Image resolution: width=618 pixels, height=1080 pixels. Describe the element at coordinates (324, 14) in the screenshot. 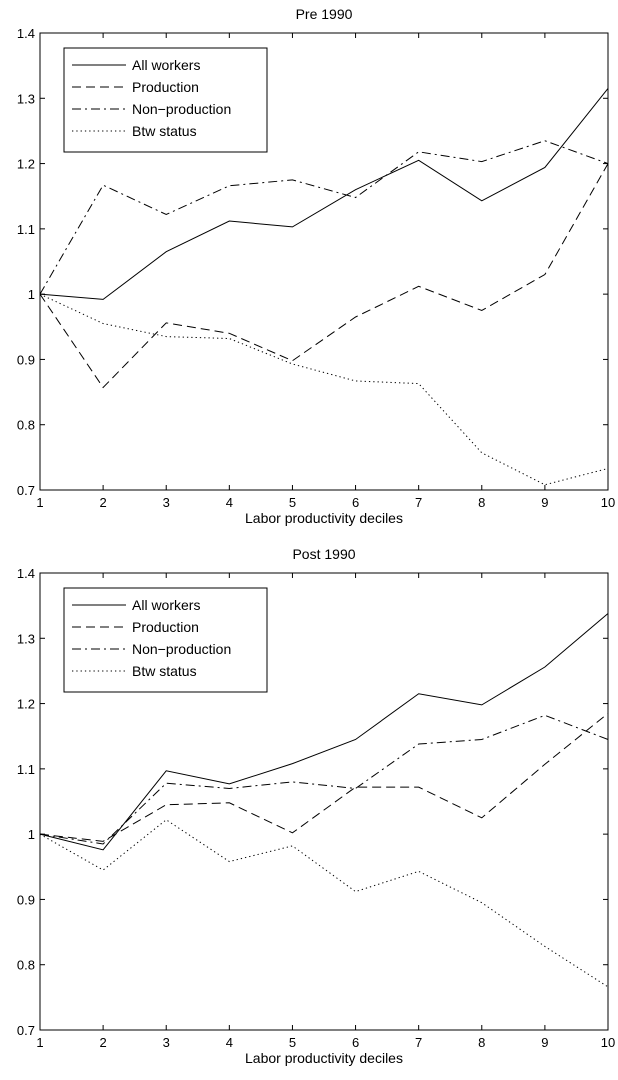

I see `chart-title: Pre 1990` at that location.